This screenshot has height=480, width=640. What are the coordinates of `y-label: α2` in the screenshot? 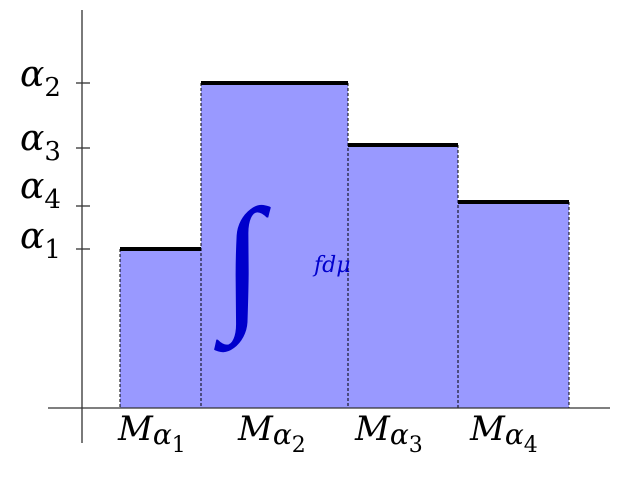 It's located at (40, 78).